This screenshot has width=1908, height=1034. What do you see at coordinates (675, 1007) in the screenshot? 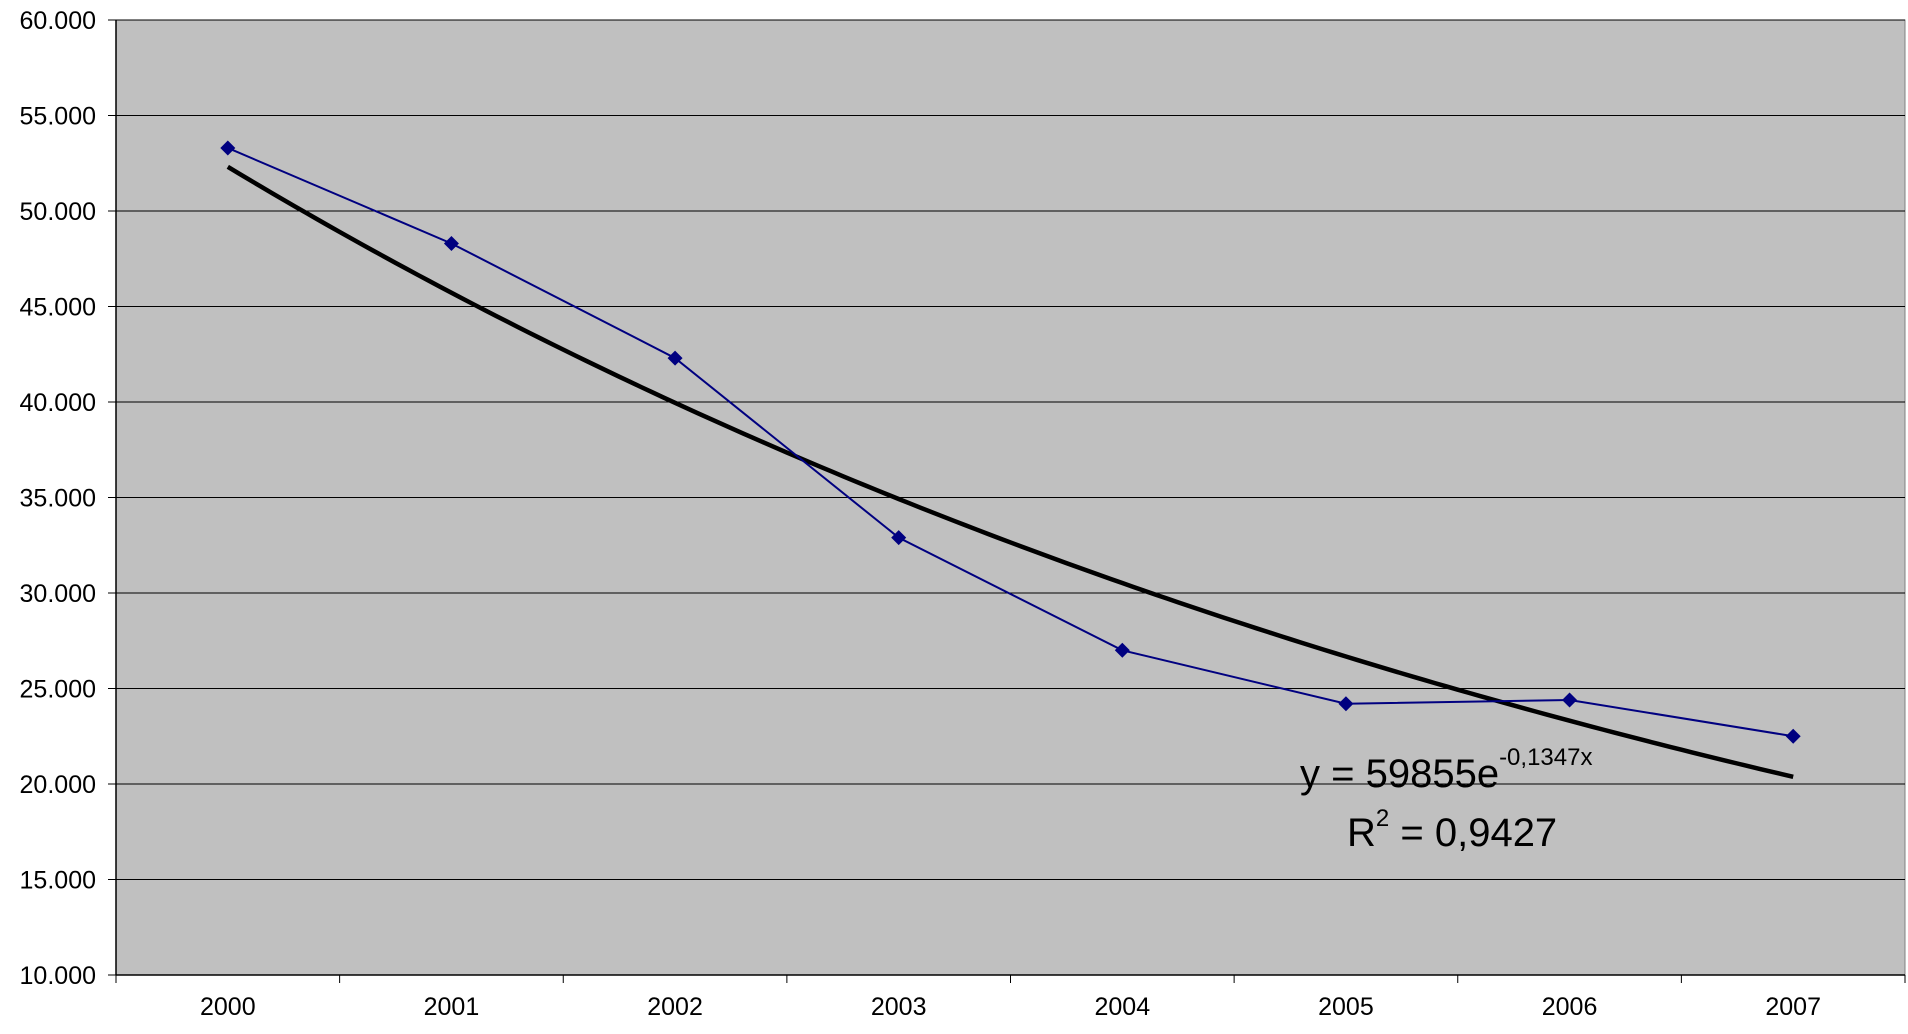
I see `x-tick-label: 2002` at bounding box center [675, 1007].